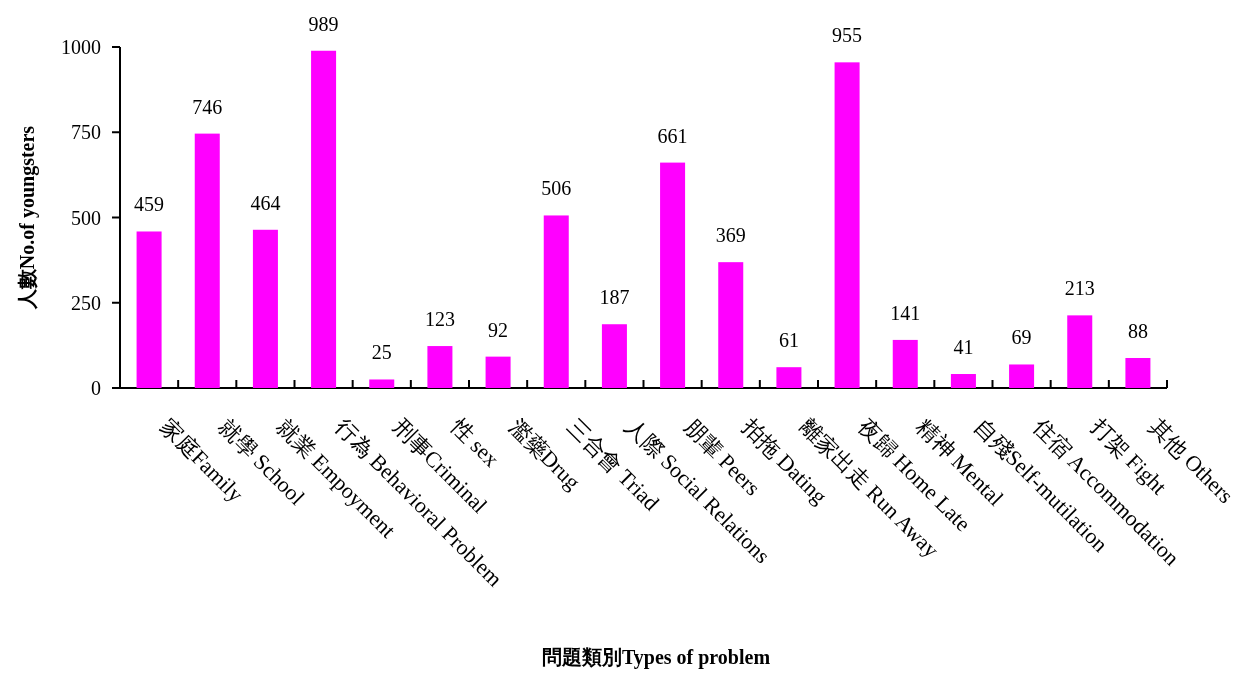 This screenshot has width=1238, height=673. I want to click on data-label: 746, so click(207, 106).